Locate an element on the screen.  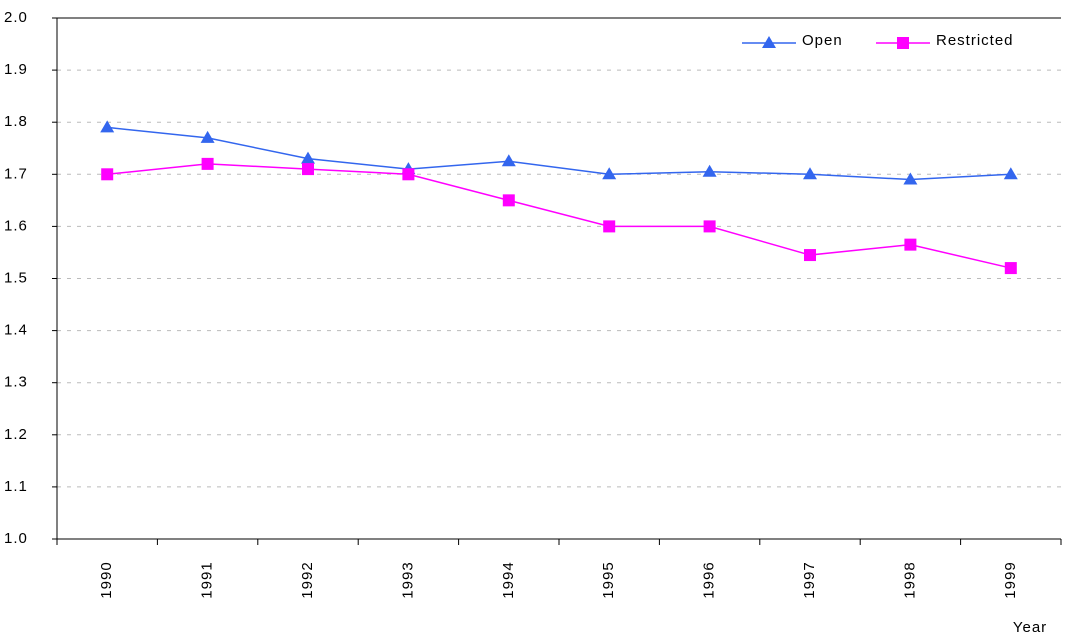
x-tick-label: 1996 is located at coordinates (709, 579).